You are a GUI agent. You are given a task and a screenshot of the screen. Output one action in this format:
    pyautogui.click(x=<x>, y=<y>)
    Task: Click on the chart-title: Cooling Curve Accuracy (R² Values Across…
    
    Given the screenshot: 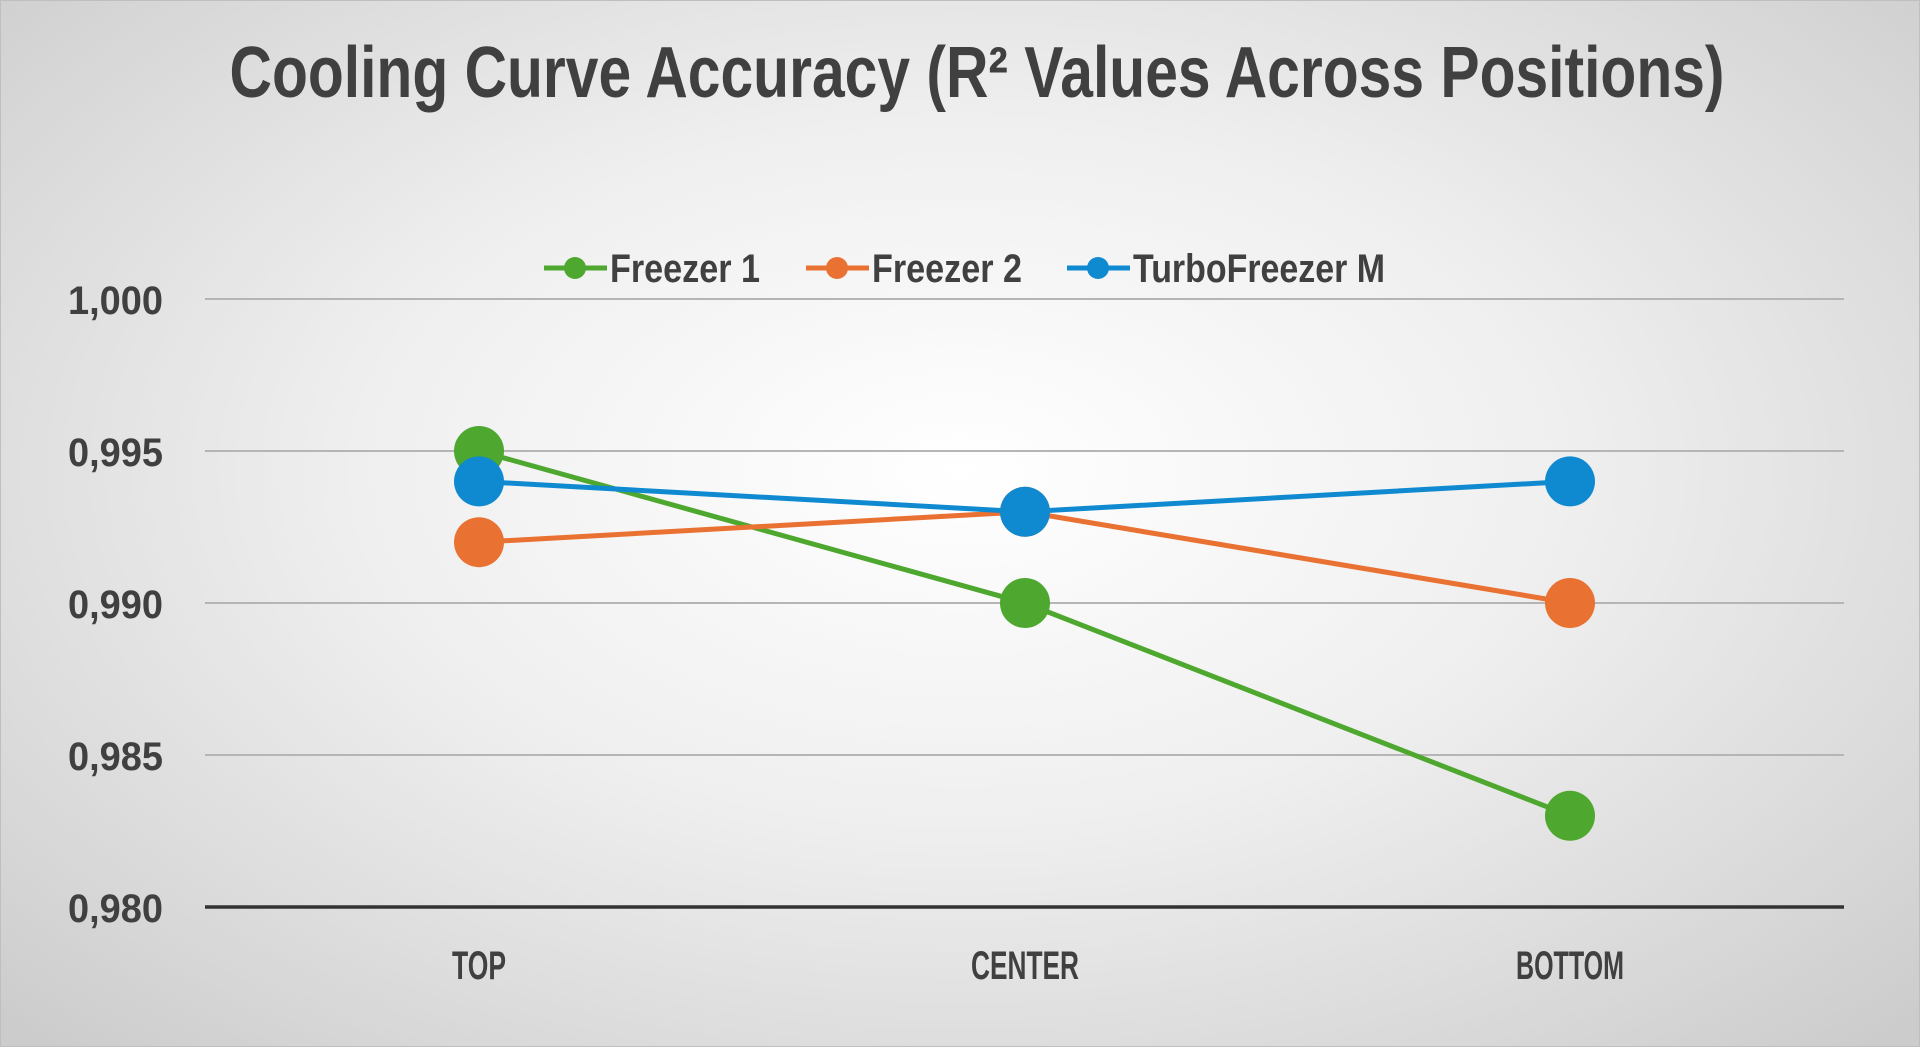 What is the action you would take?
    pyautogui.click(x=977, y=73)
    